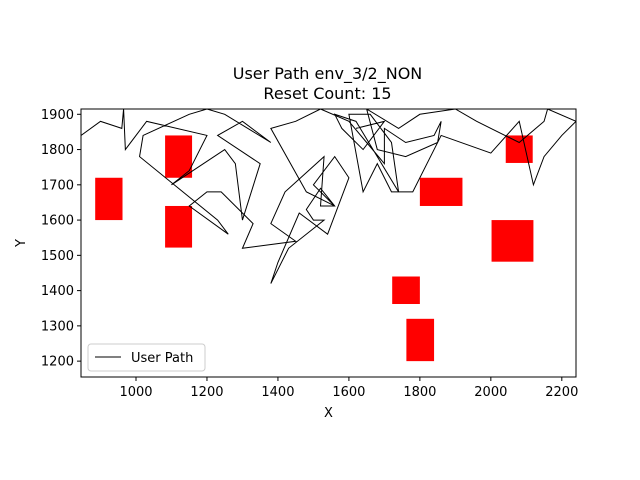  I want to click on y-tick-label: 1800, so click(57, 150).